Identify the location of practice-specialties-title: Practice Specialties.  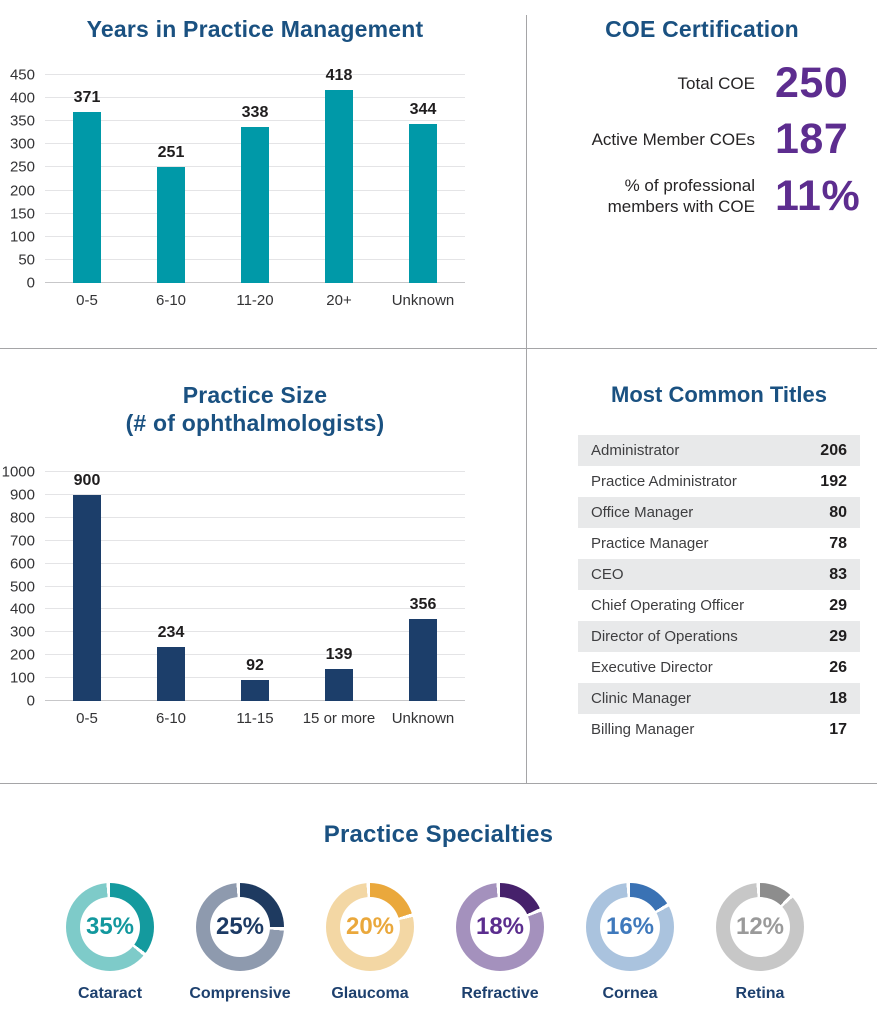
(438, 834).